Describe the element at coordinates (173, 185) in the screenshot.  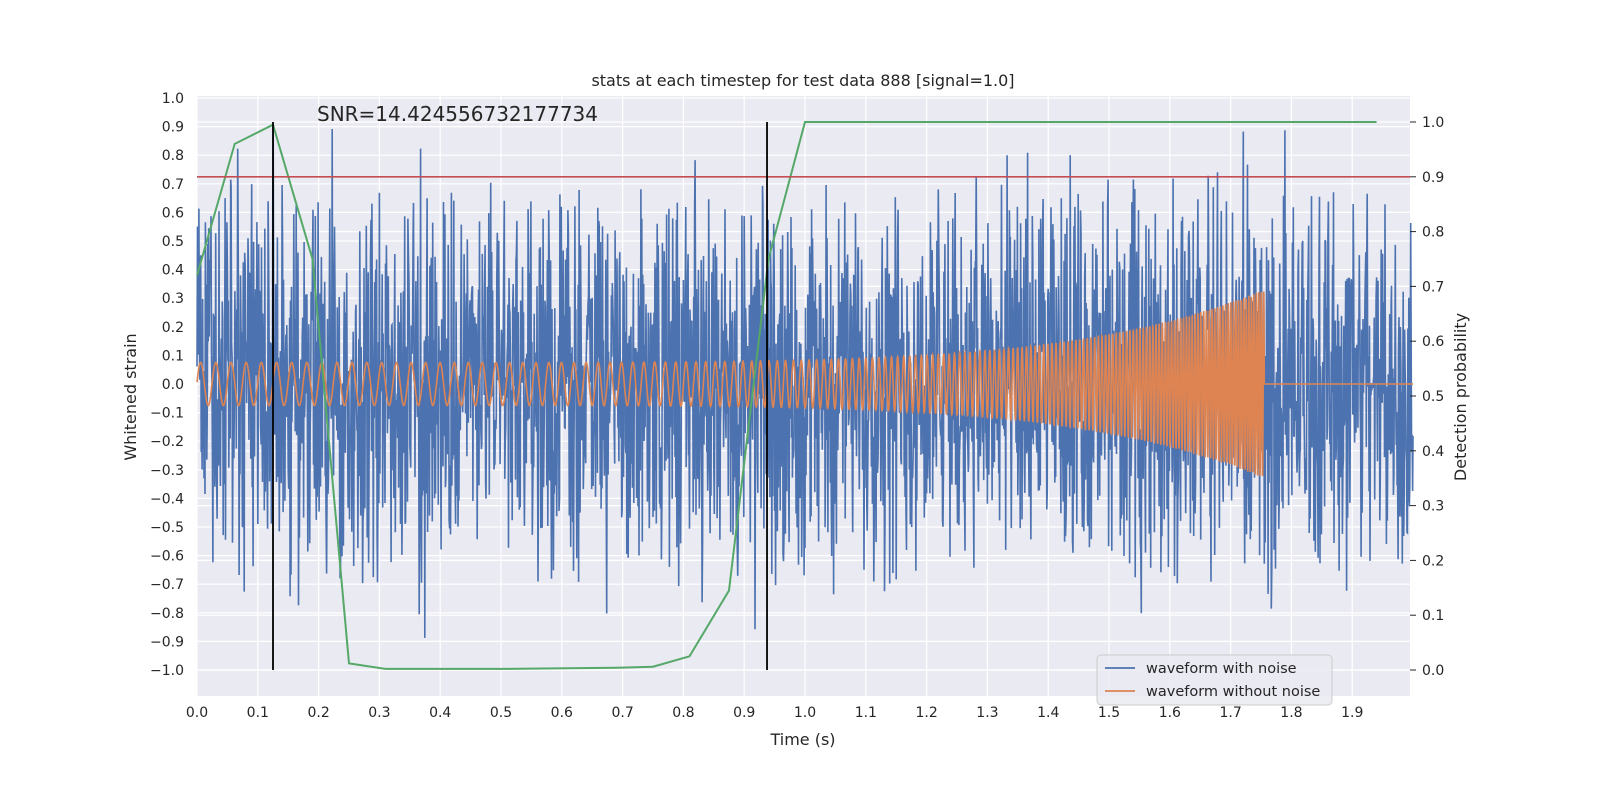
I see `y-tick-label: 0.7` at that location.